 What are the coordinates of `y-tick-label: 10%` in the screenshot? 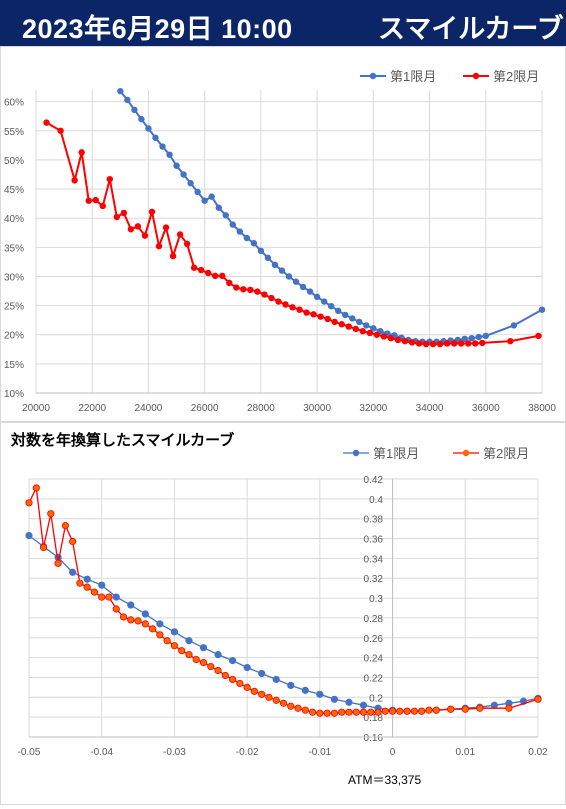 It's located at (14, 394).